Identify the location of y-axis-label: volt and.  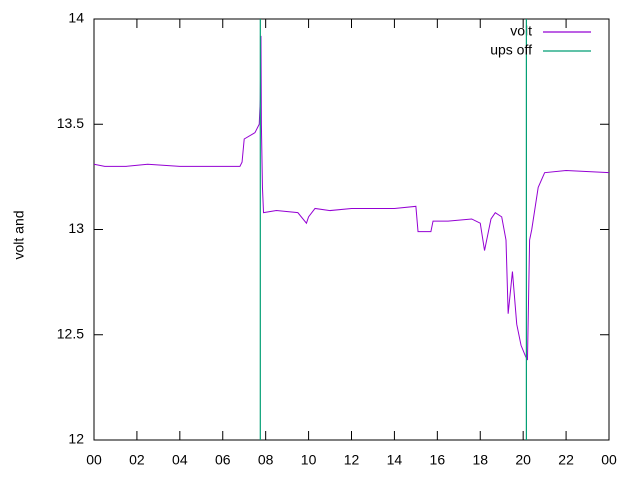
(19, 234).